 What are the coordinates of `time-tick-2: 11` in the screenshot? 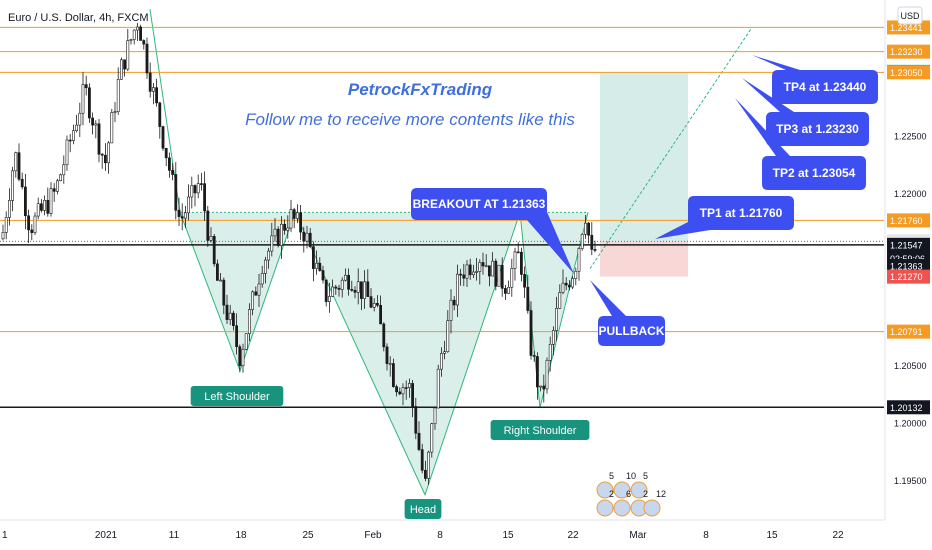 It's located at (174, 535).